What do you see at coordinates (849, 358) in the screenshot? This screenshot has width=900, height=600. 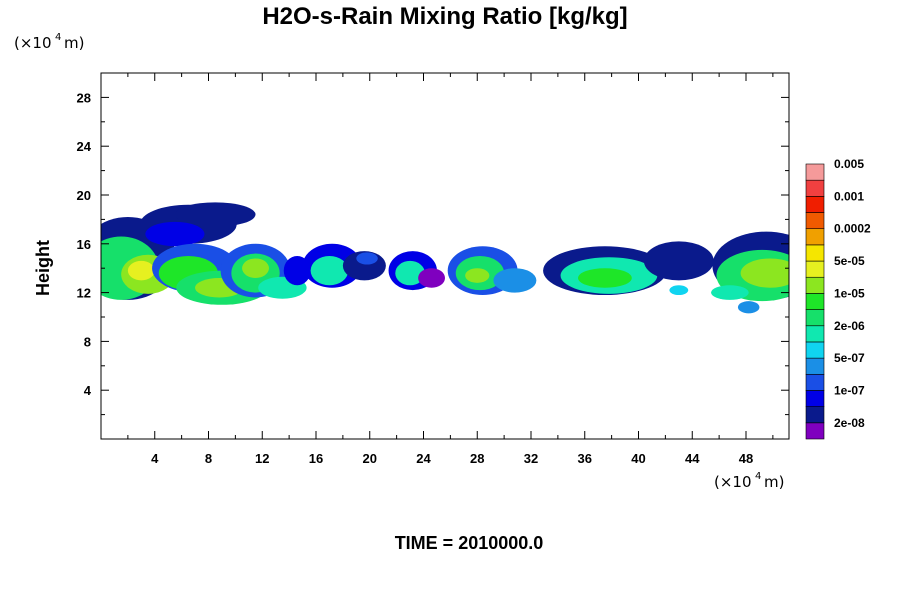 I see `colorbar-label: 5e-07` at bounding box center [849, 358].